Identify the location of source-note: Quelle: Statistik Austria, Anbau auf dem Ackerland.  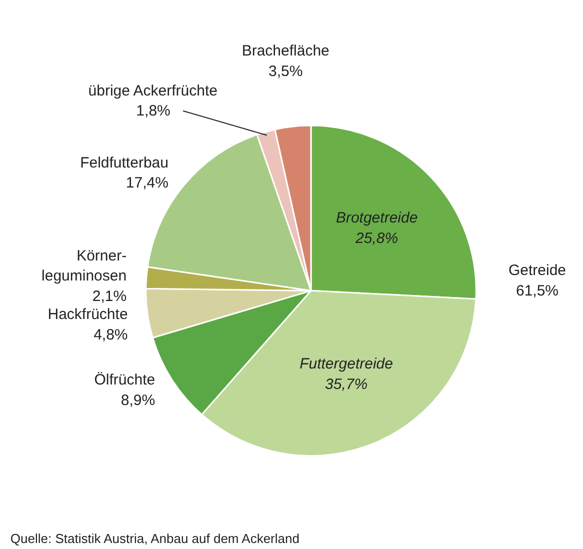
(155, 538).